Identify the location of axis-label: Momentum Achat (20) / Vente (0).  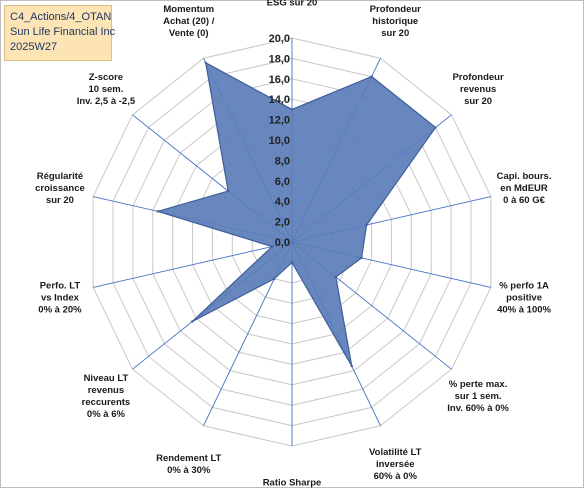
(189, 21).